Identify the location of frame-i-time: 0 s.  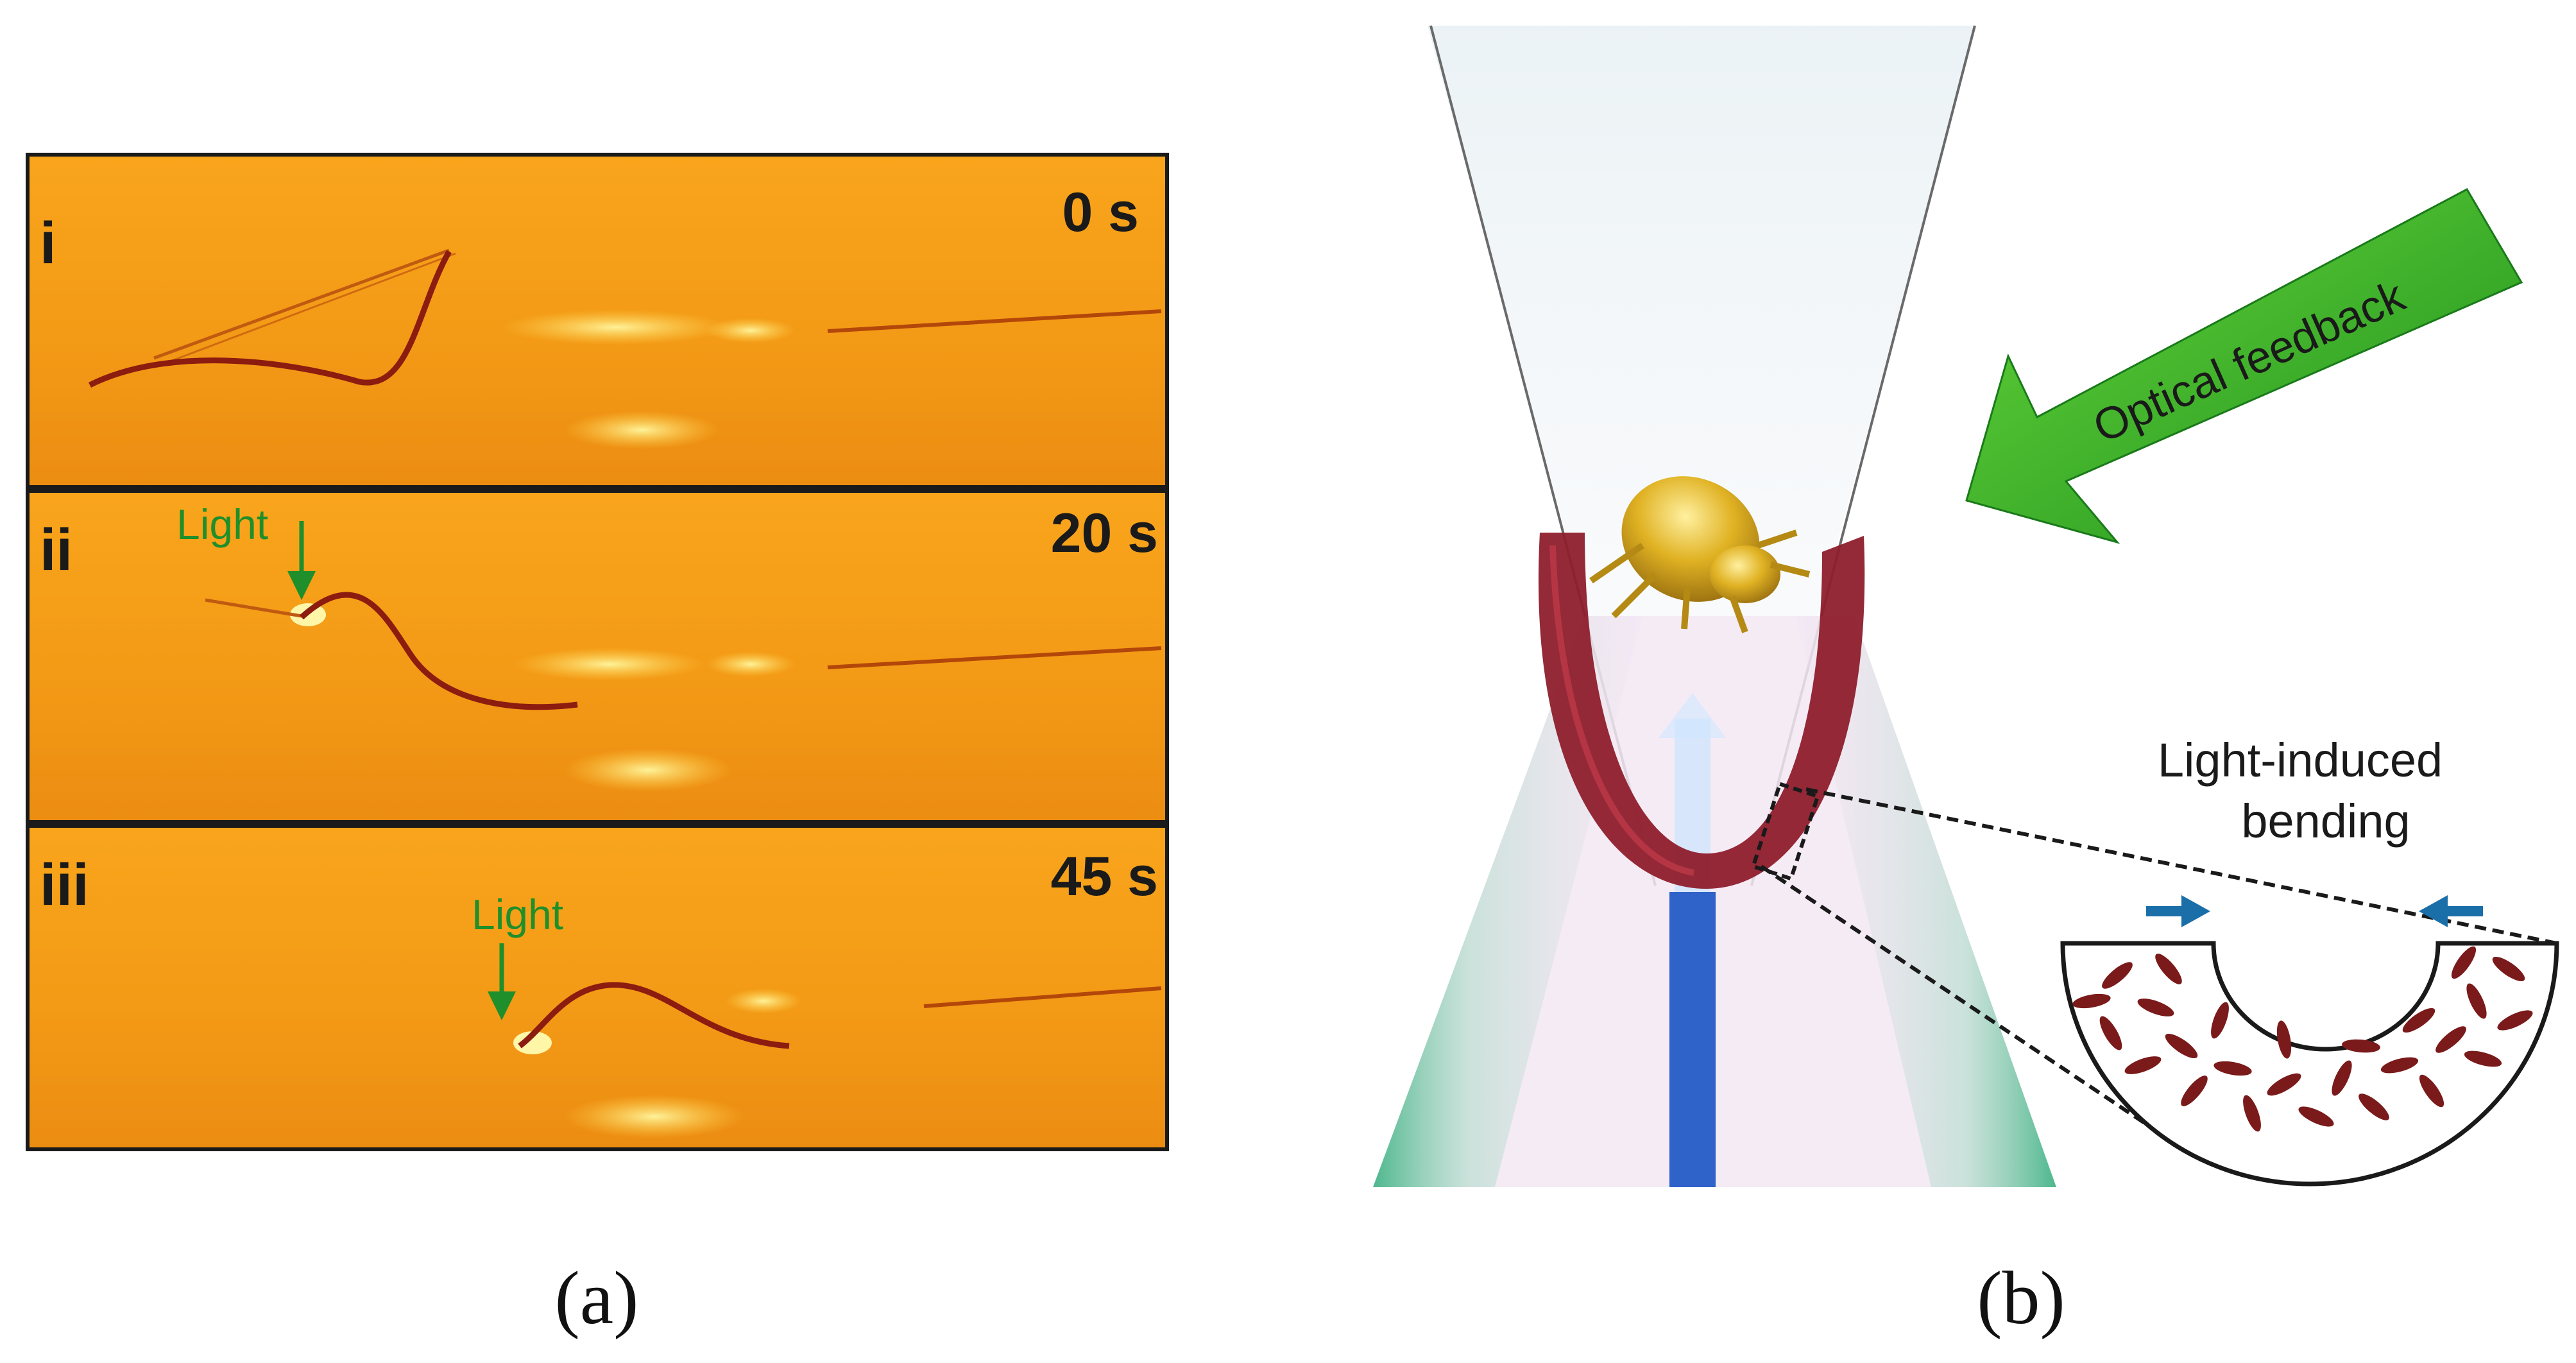
(1100, 213).